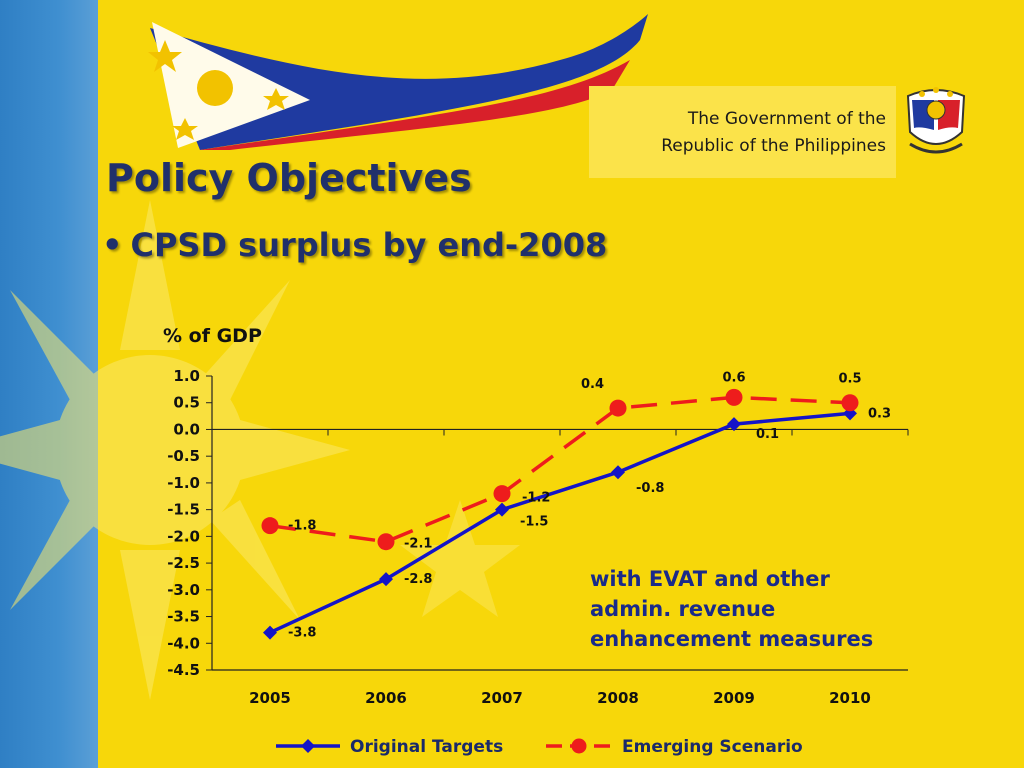  I want to click on legend-label: Emerging Scenario, so click(712, 747).